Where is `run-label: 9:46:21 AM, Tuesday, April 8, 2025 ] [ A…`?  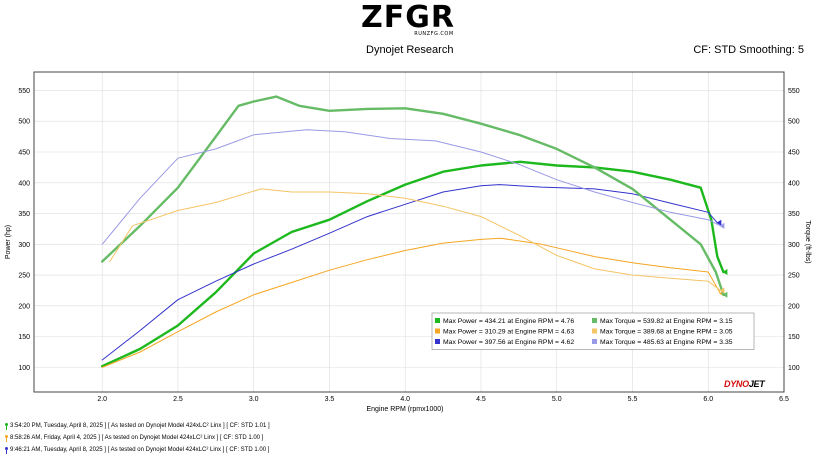
run-label: 9:46:21 AM, Tuesday, April 8, 2025 ] [ A… is located at coordinates (140, 450).